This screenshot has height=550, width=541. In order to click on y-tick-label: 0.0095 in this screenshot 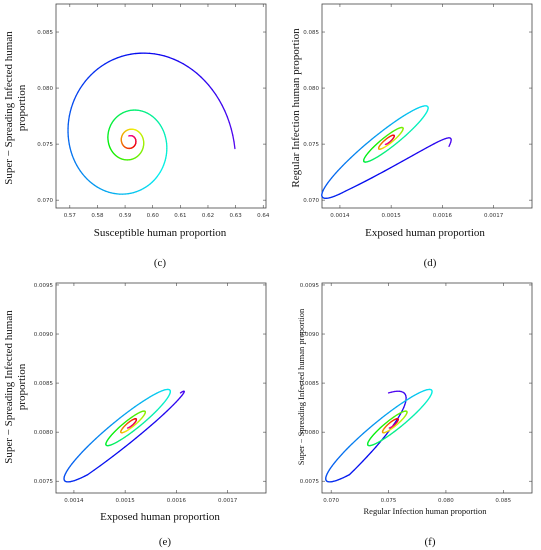, I will do `click(44, 286)`.